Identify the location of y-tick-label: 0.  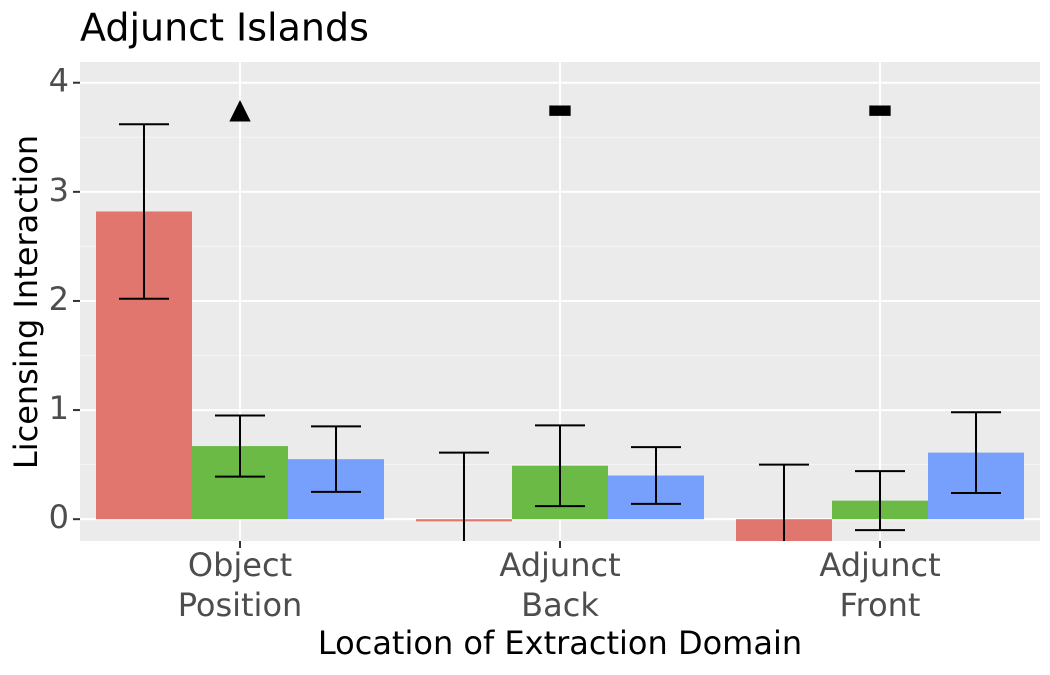
(59, 517).